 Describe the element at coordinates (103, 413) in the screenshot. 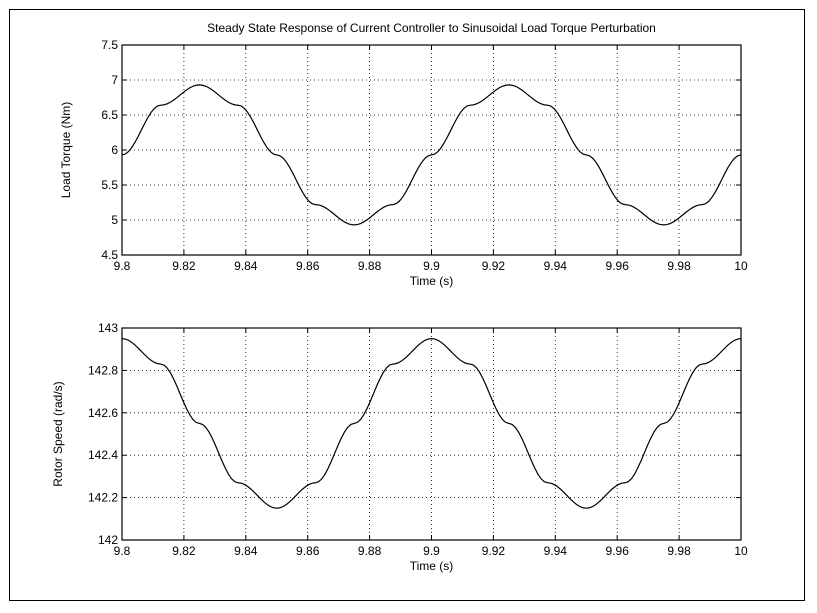

I see `y-tick-label: 142.6` at that location.